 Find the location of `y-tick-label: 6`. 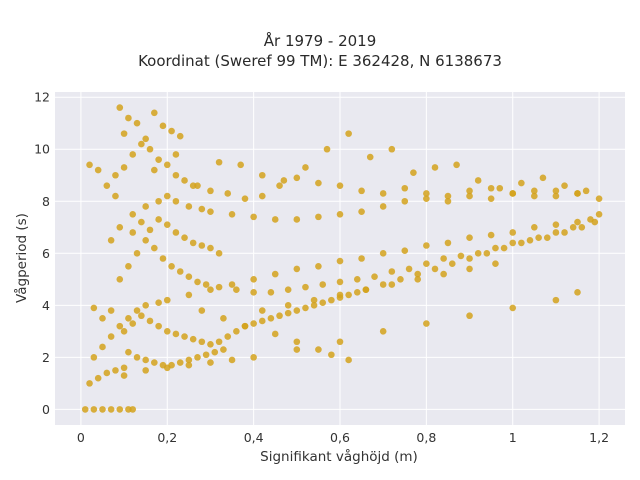

y-tick-label: 6 is located at coordinates (46, 253).